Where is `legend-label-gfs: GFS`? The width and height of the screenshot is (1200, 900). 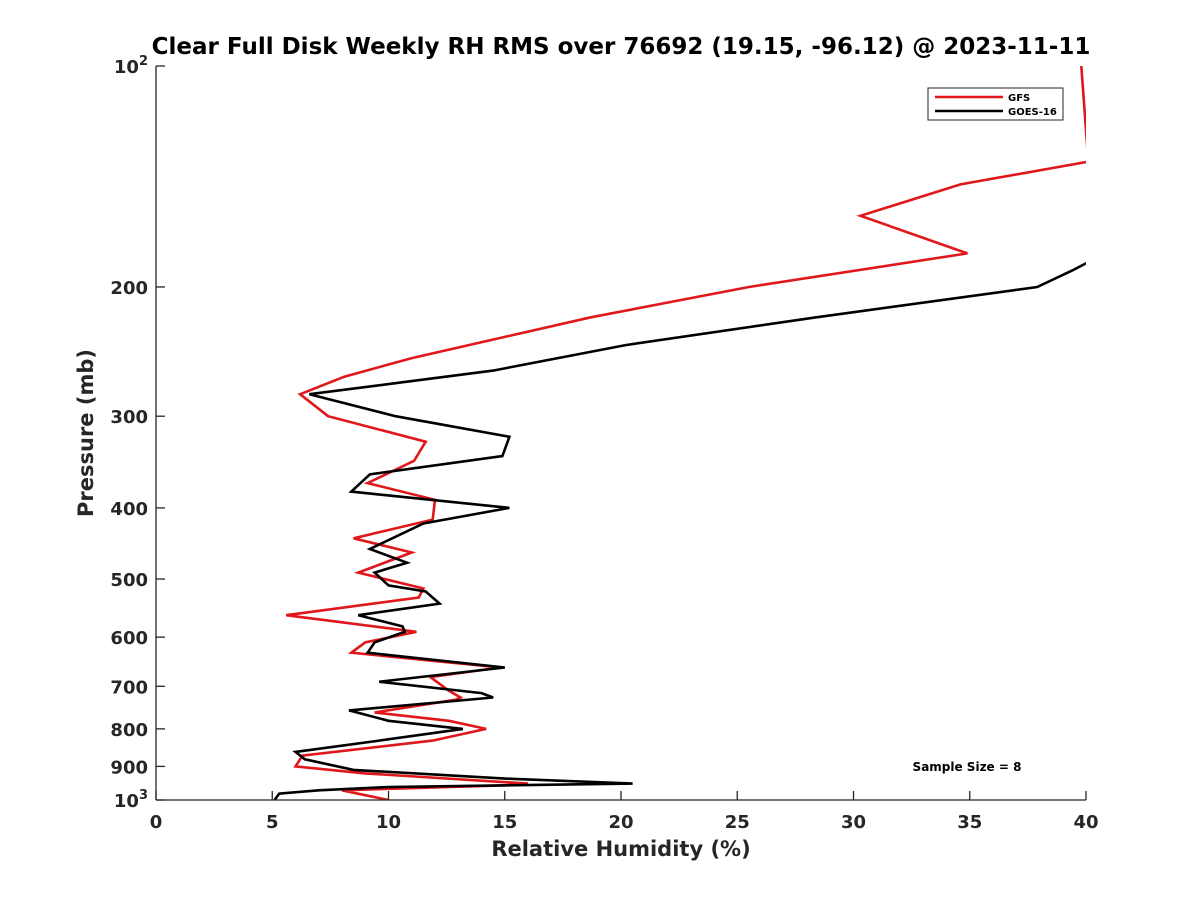
legend-label-gfs: GFS is located at coordinates (1019, 98).